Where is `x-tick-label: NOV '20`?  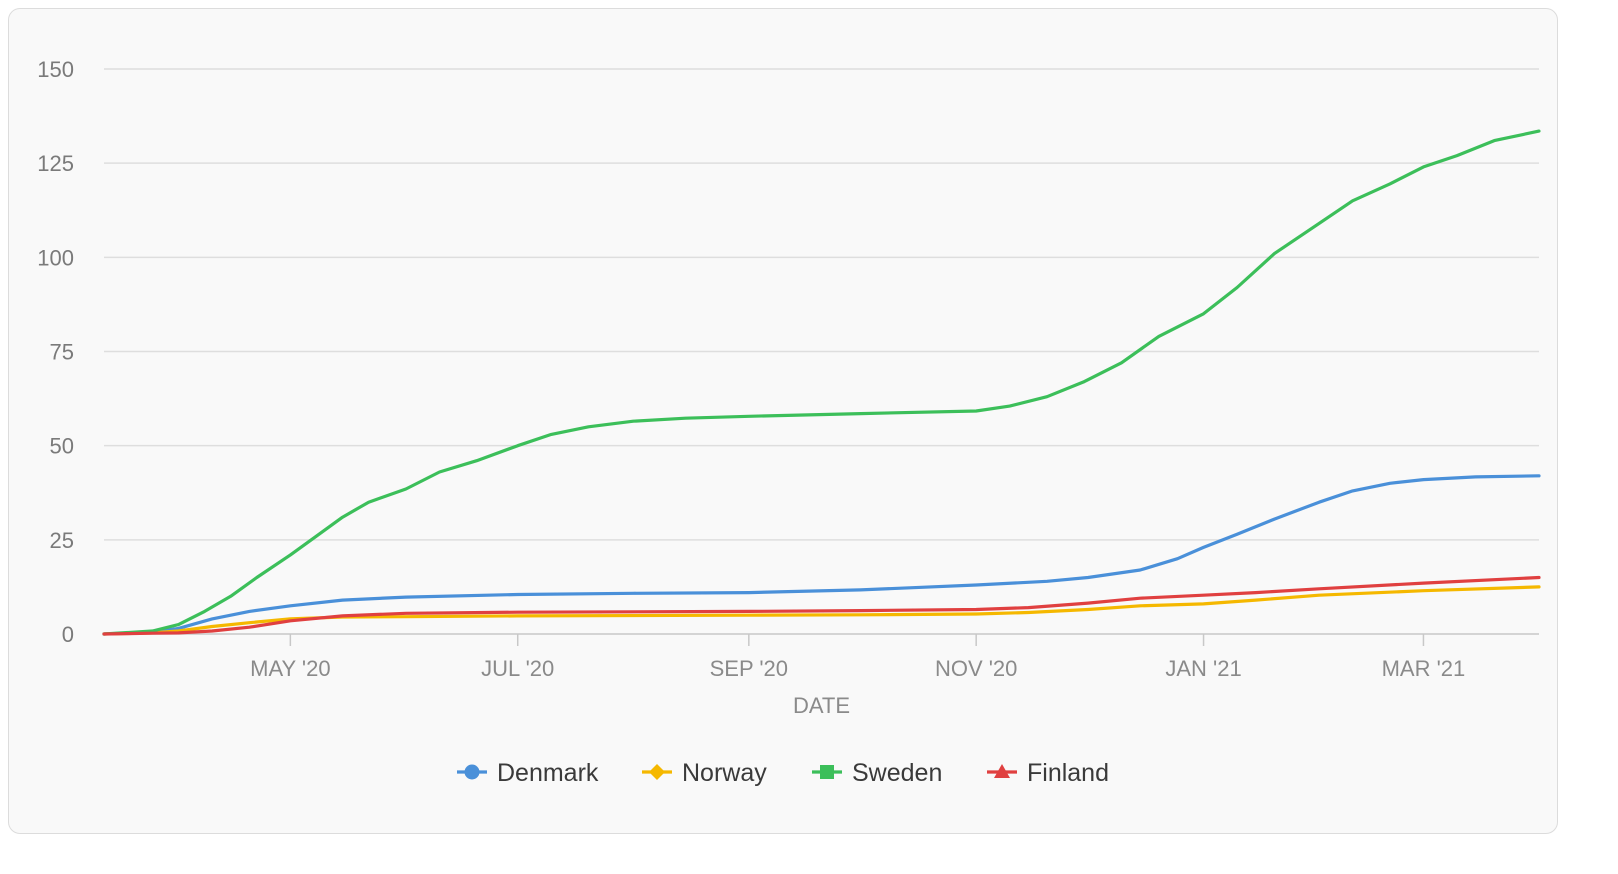 x-tick-label: NOV '20 is located at coordinates (976, 668).